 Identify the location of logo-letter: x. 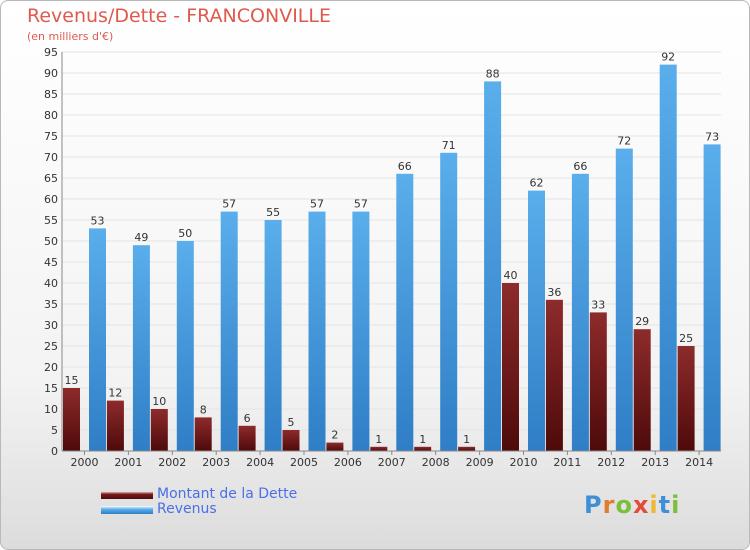
(641, 505).